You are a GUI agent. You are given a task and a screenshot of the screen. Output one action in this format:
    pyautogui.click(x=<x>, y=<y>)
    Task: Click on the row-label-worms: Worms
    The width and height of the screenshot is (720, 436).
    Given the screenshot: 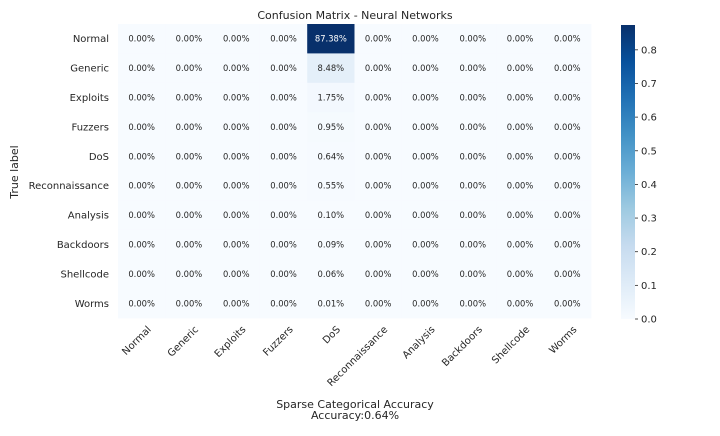 What is the action you would take?
    pyautogui.click(x=92, y=304)
    